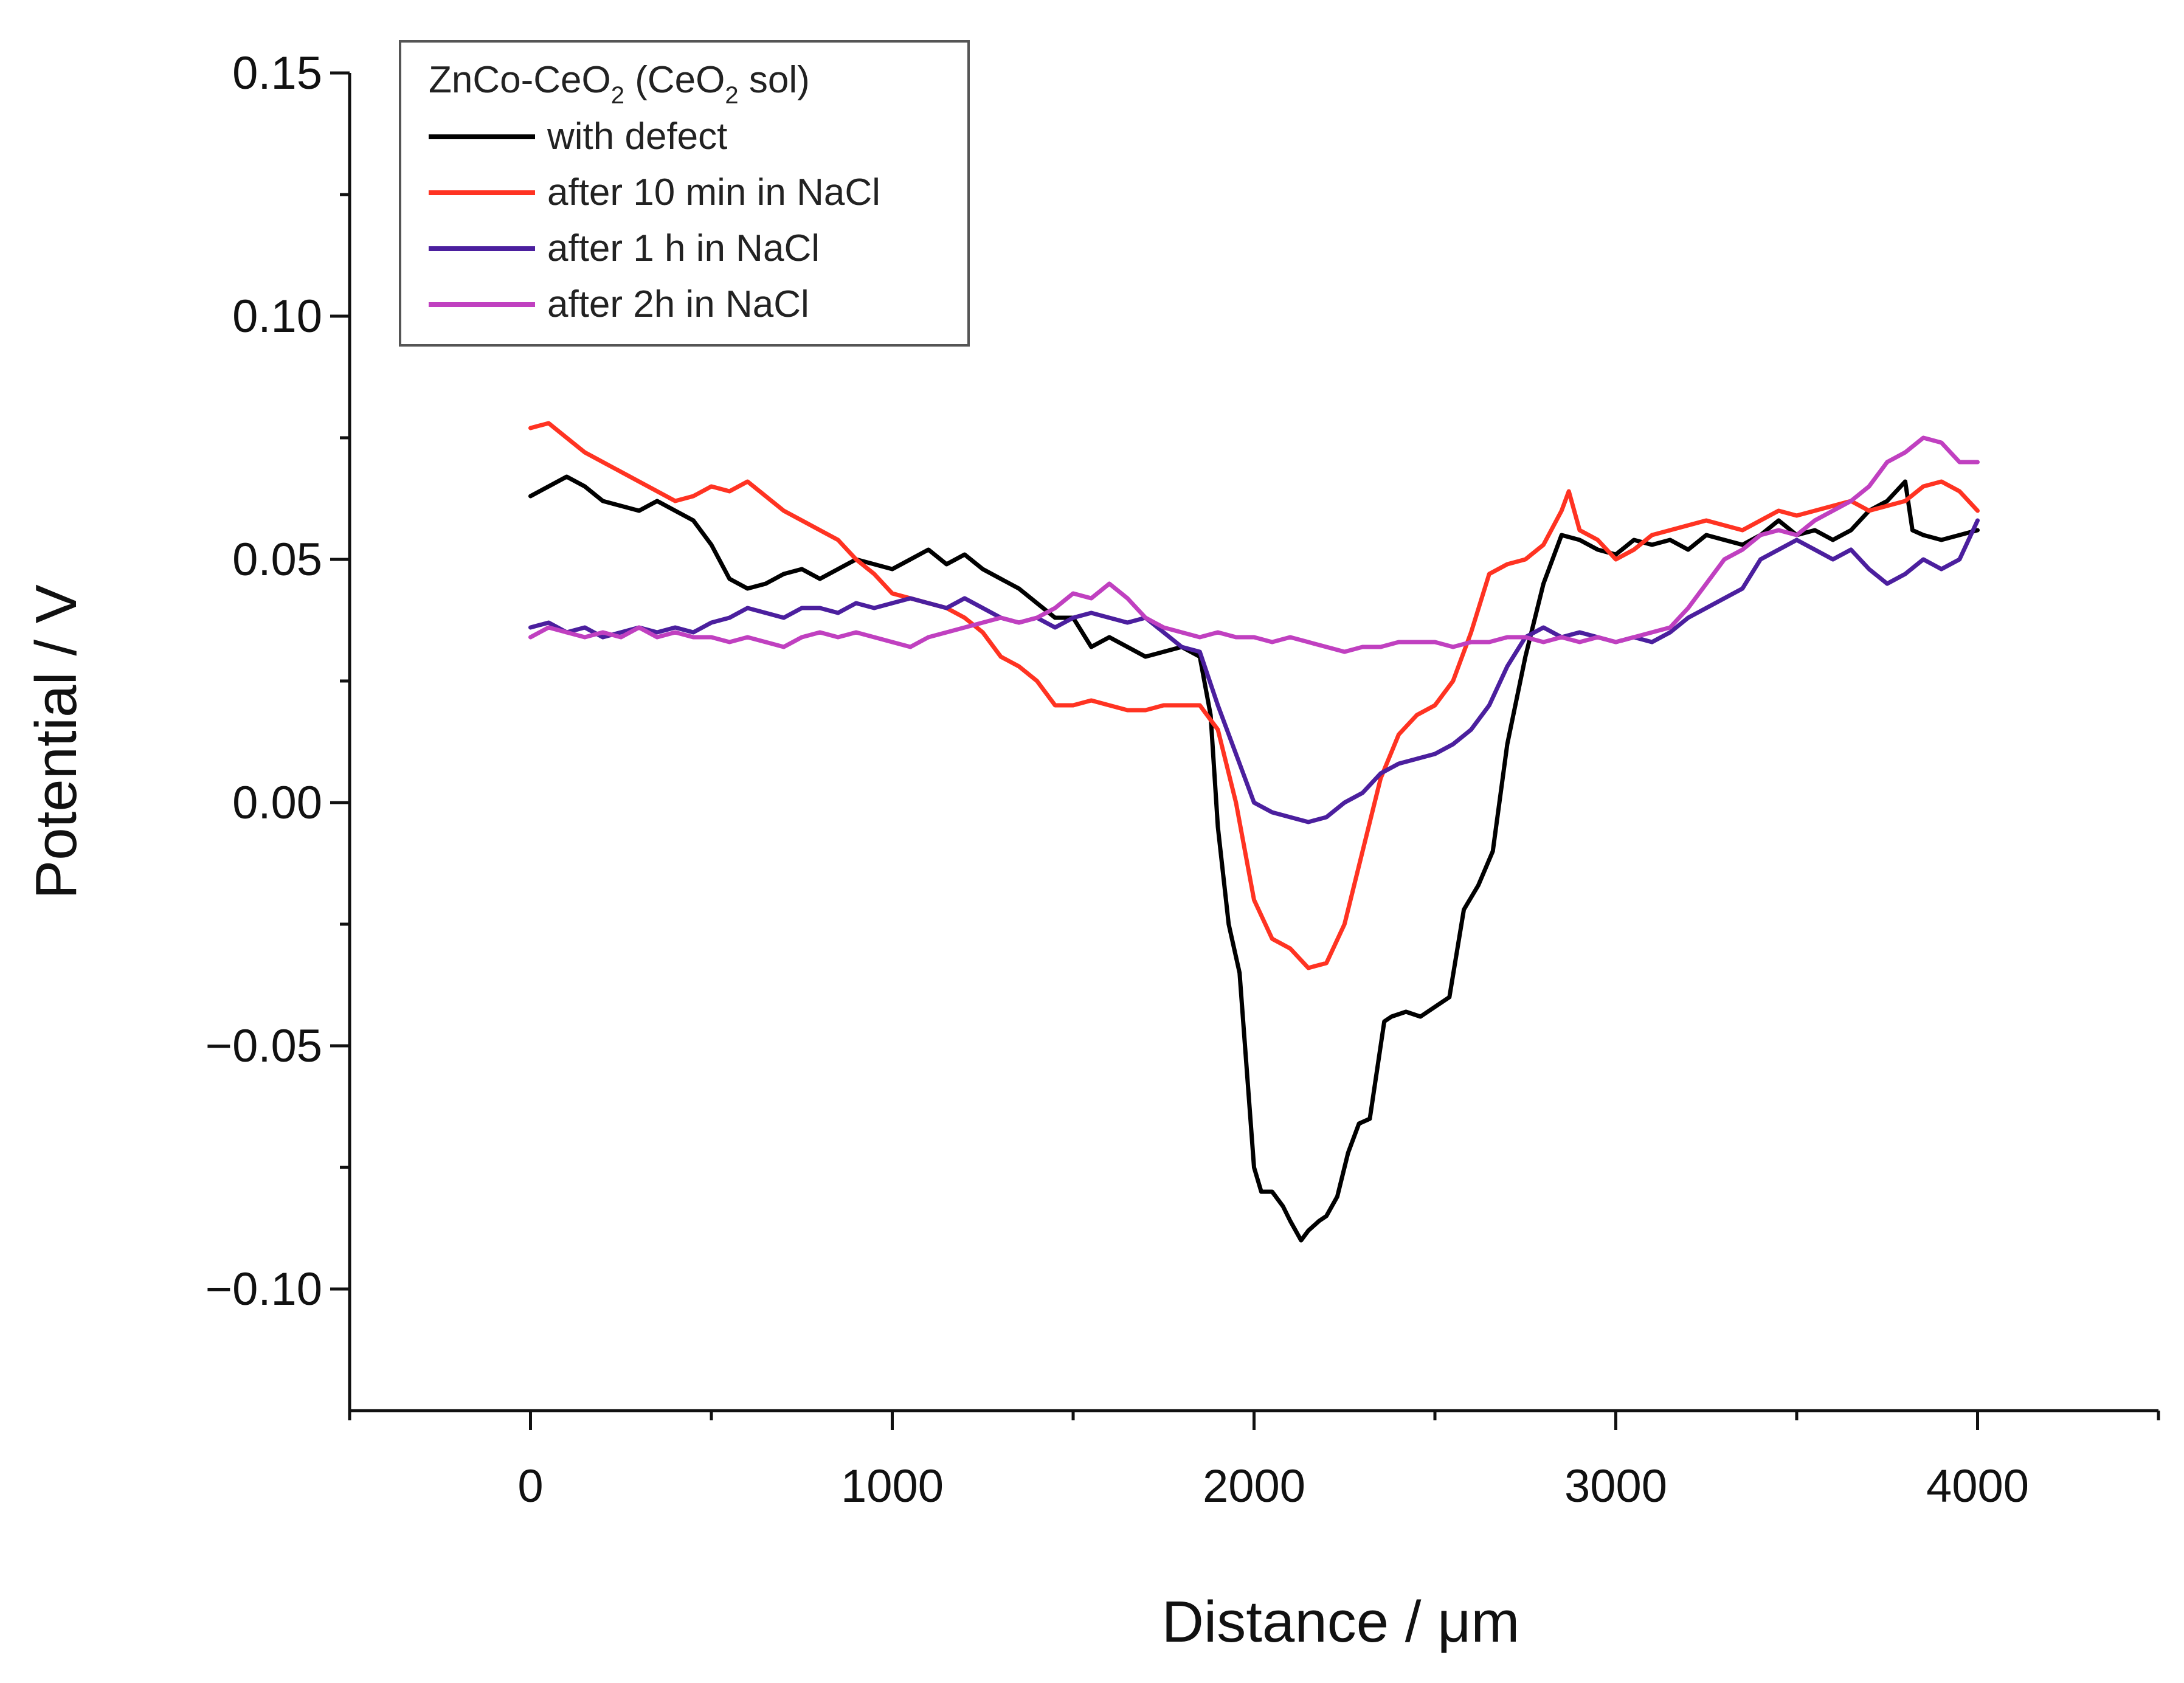 The height and width of the screenshot is (1683, 2184). Describe the element at coordinates (774, 80) in the screenshot. I see `legend-title-end: sol)` at that location.